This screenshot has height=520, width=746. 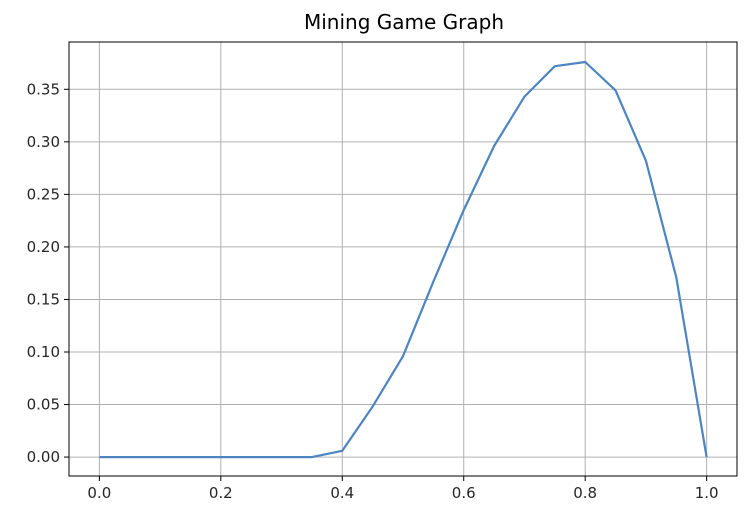 I want to click on x-tick-label: 0.2, so click(x=221, y=493).